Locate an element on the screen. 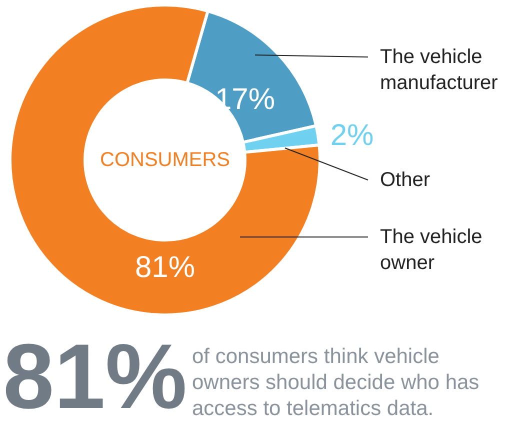  slice-label: Other is located at coordinates (405, 180).